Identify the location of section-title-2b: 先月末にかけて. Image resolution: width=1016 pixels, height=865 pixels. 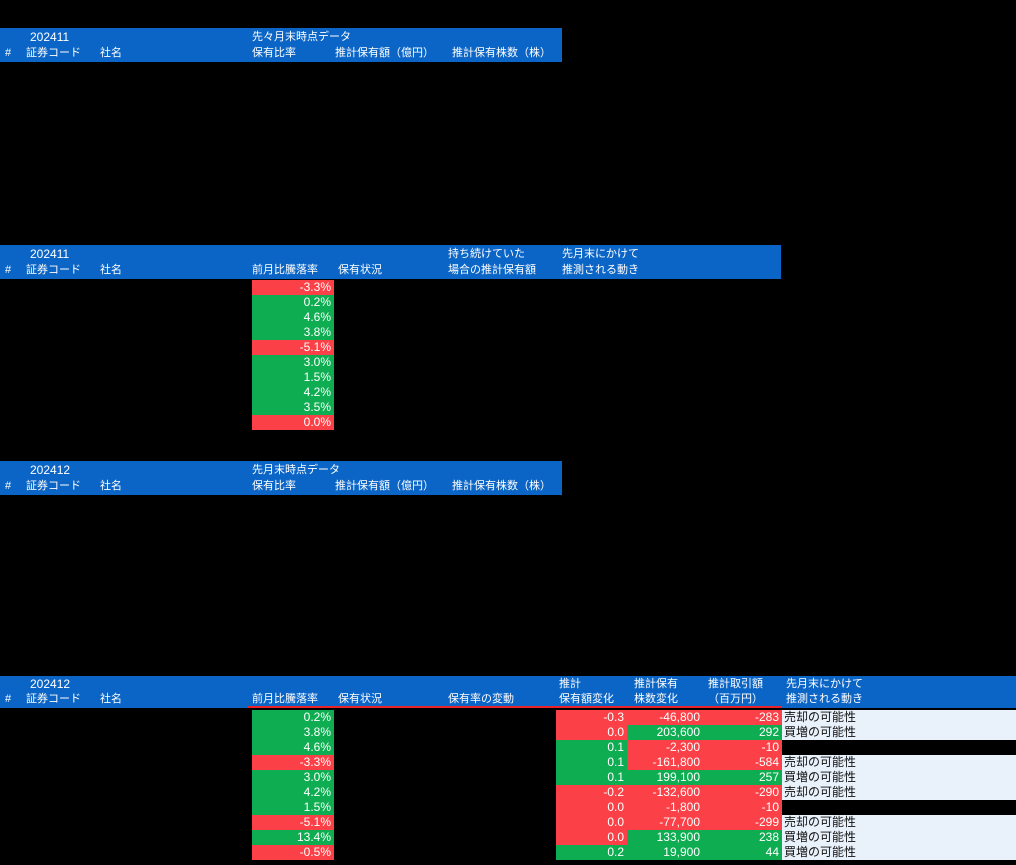
(600, 254).